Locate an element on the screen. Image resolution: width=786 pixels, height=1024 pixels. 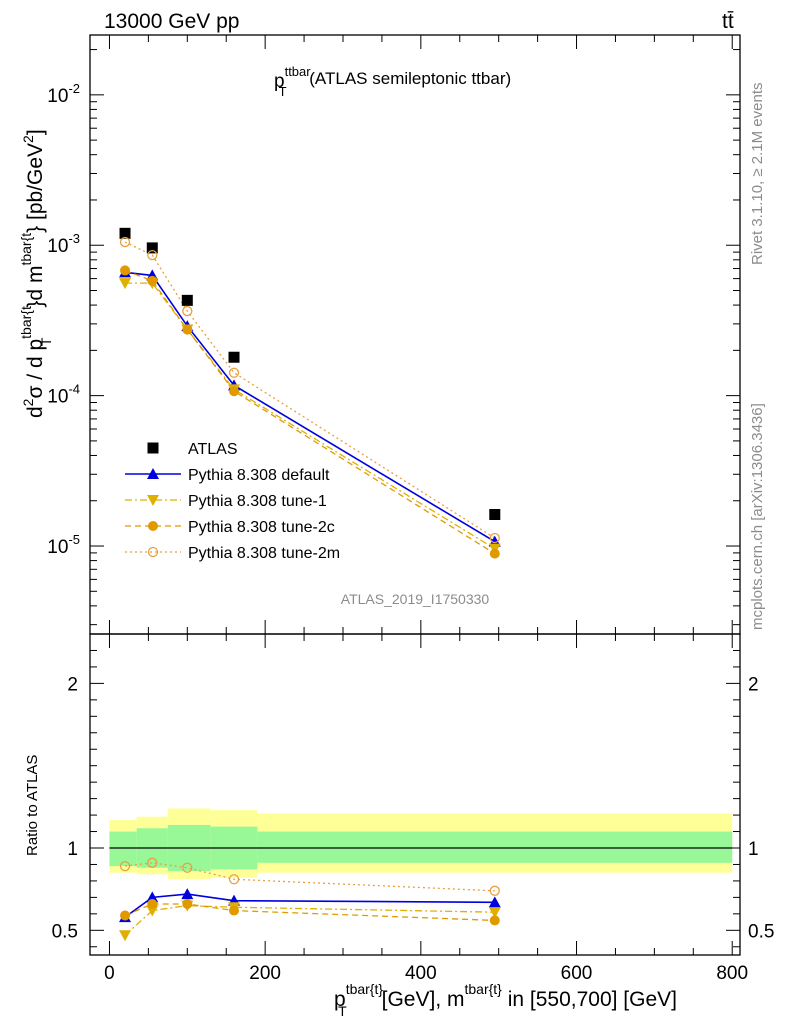
legend-marker-tune2c is located at coordinates (153, 526).